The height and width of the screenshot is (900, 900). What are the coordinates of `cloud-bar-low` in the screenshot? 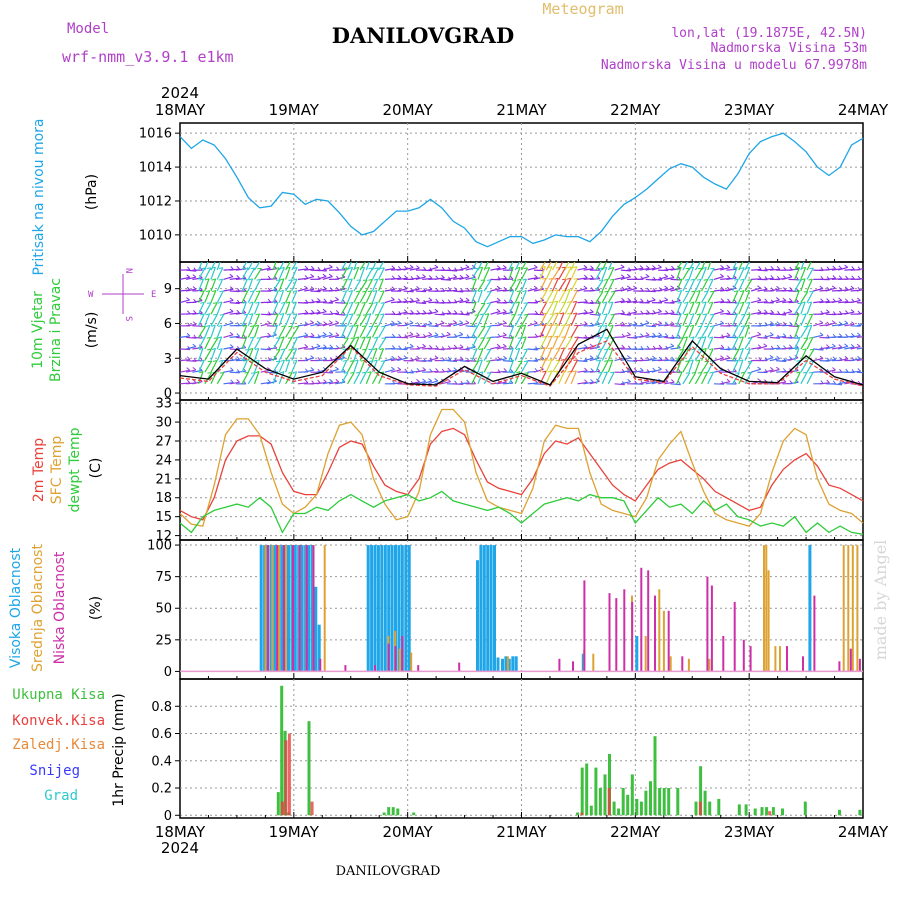 It's located at (734, 636).